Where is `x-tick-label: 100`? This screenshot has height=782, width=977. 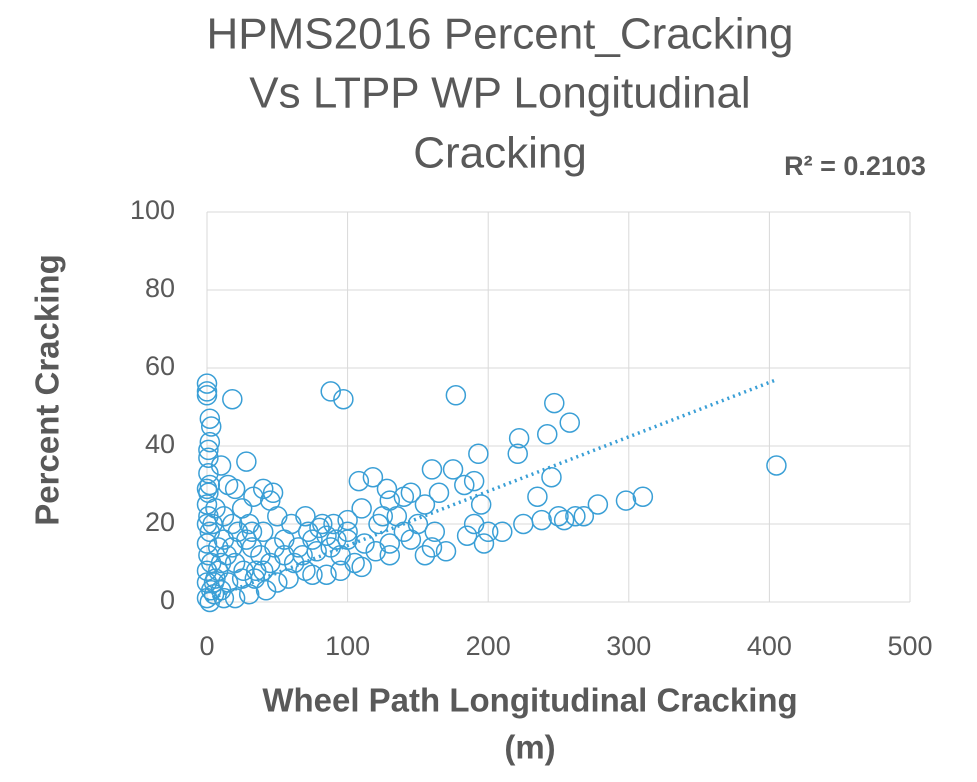 x-tick-label: 100 is located at coordinates (347, 646).